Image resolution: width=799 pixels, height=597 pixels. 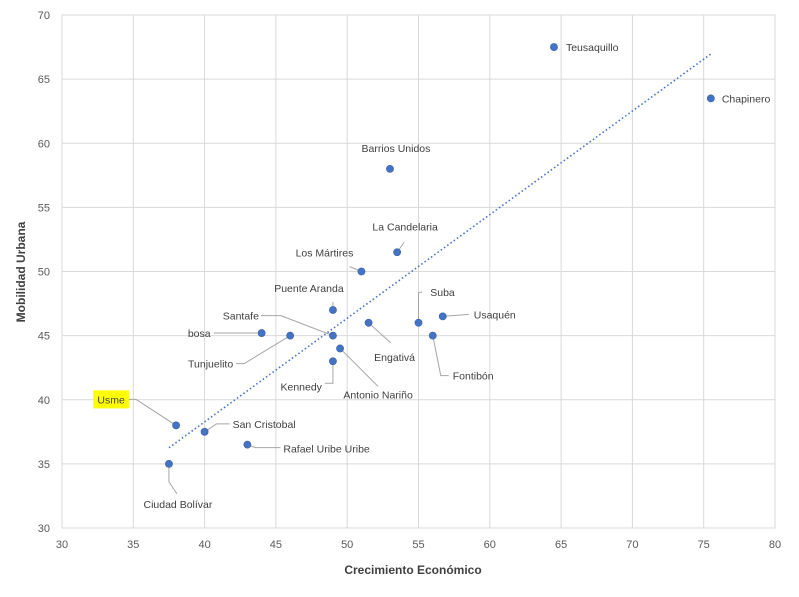 I want to click on x-tick-label: 40, so click(x=204, y=545).